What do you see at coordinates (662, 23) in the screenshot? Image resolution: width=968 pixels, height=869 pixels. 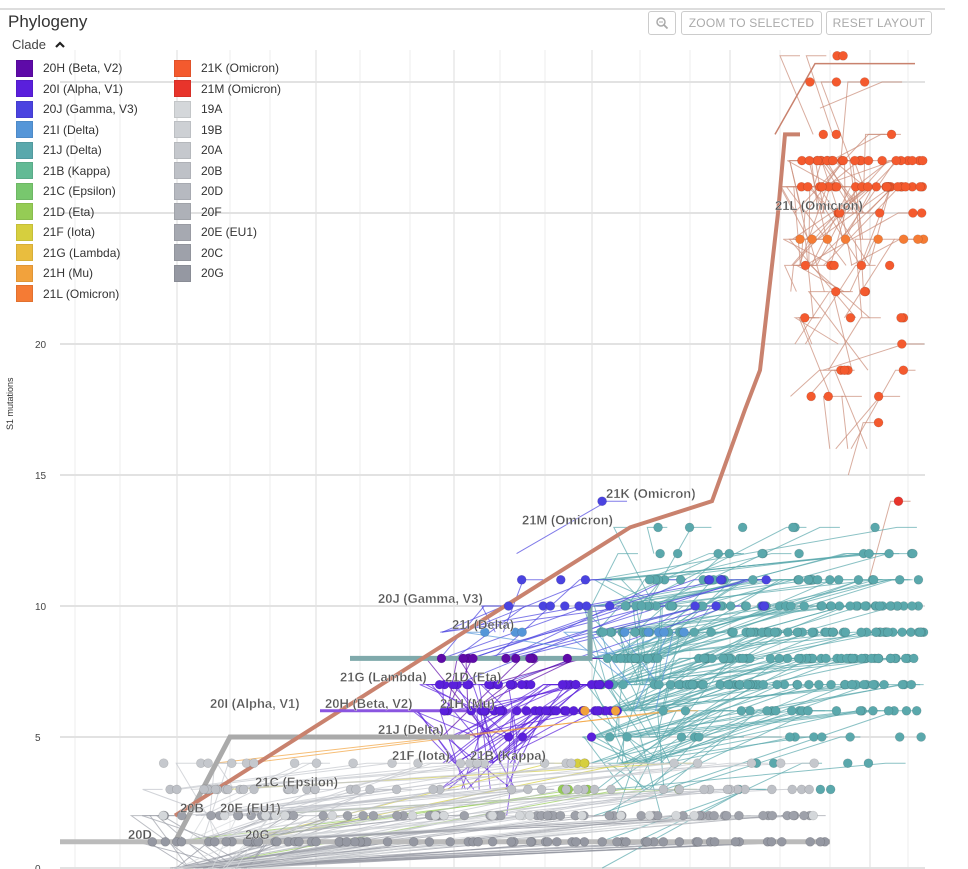 I see `zoom-button` at bounding box center [662, 23].